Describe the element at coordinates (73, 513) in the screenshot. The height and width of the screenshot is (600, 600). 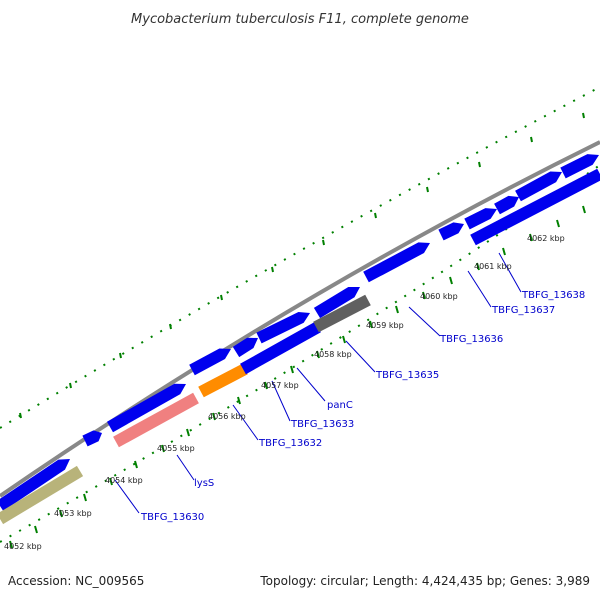
I see `tick-label: 4053 kbp` at that location.